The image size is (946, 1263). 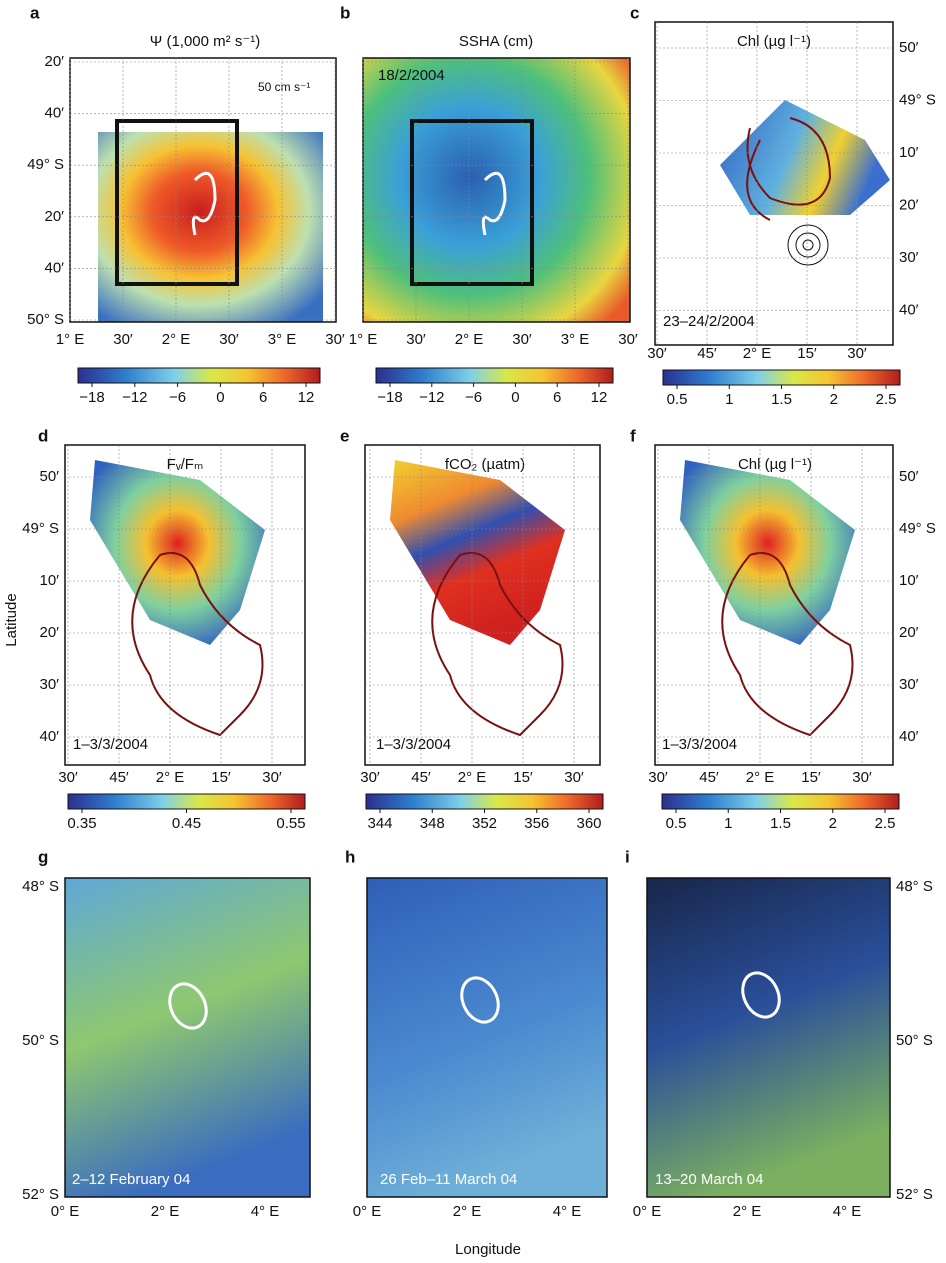 I want to click on panel-title: Fᵥ/Fₘ, so click(x=185, y=464).